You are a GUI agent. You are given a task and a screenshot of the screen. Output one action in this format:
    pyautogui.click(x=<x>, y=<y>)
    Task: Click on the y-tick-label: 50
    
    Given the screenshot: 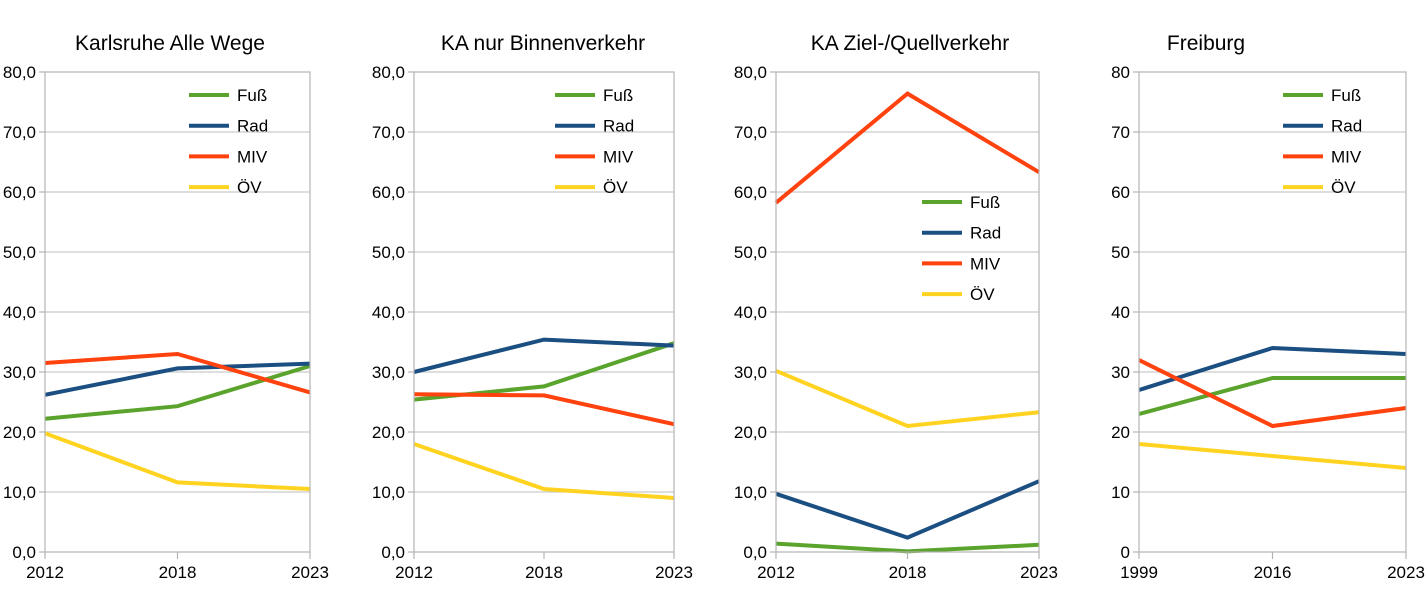 What is the action you would take?
    pyautogui.click(x=1120, y=252)
    